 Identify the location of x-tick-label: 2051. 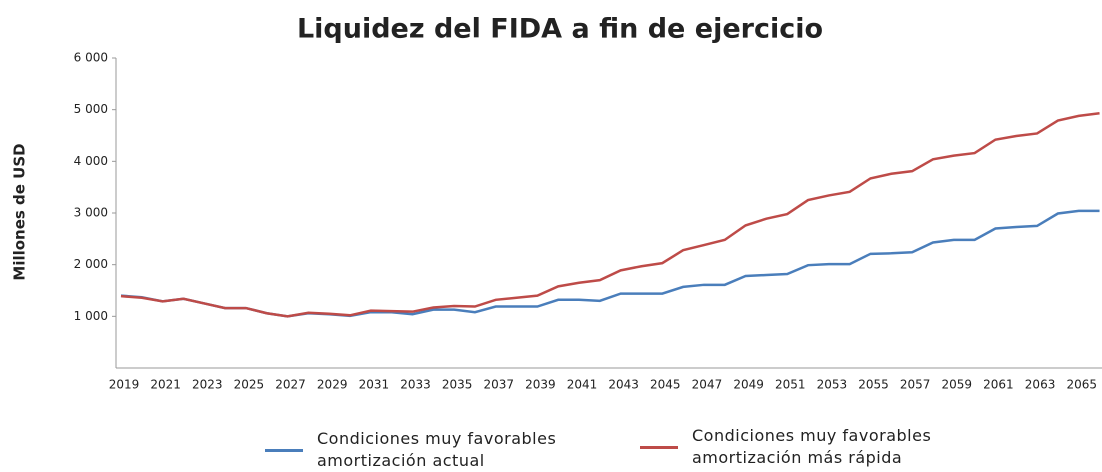
(790, 385).